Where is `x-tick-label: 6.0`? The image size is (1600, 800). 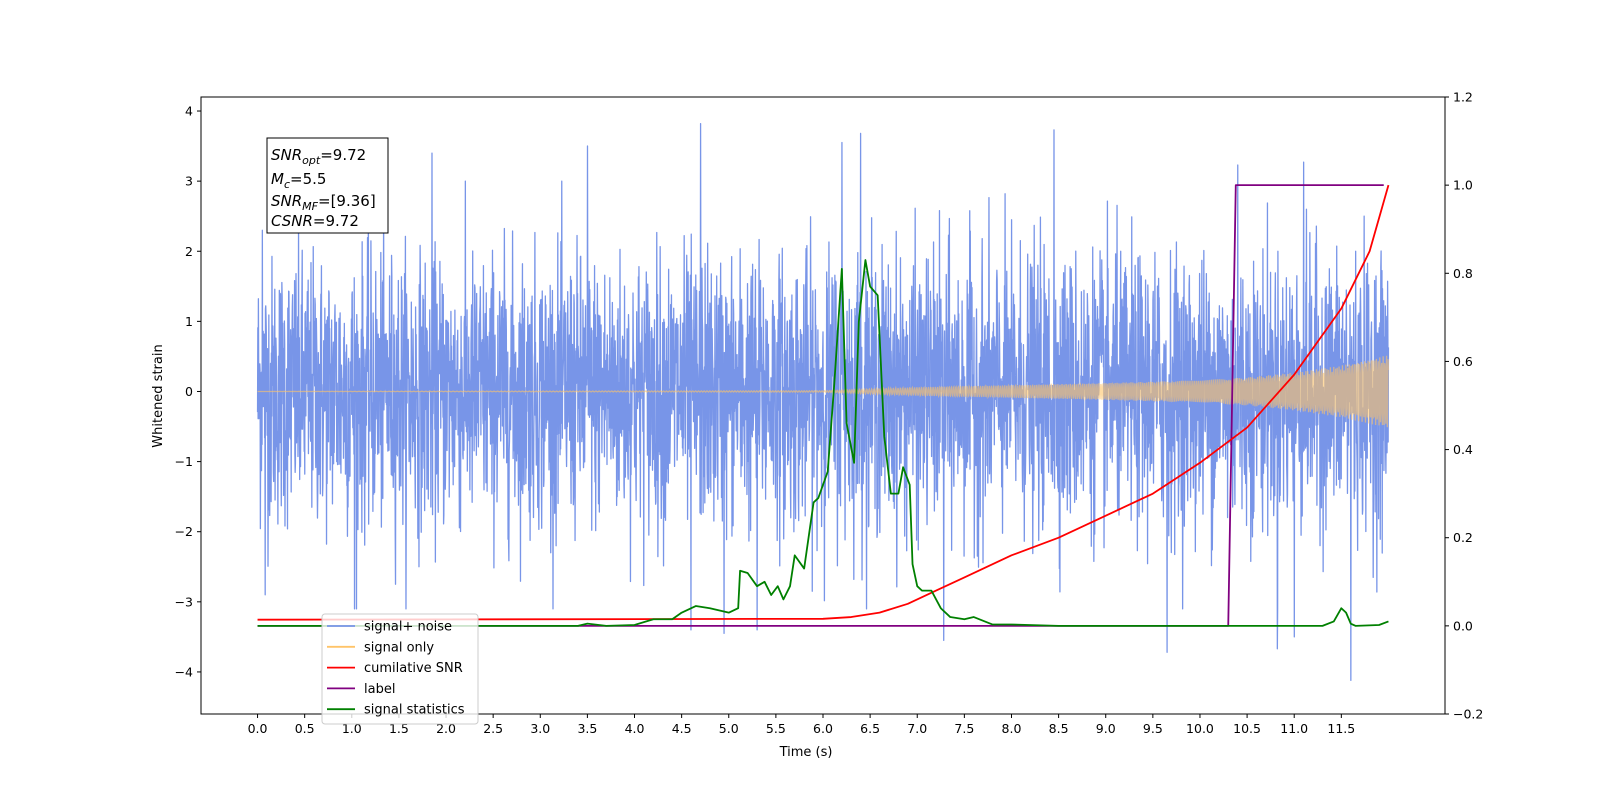
x-tick-label: 6.0 is located at coordinates (823, 728).